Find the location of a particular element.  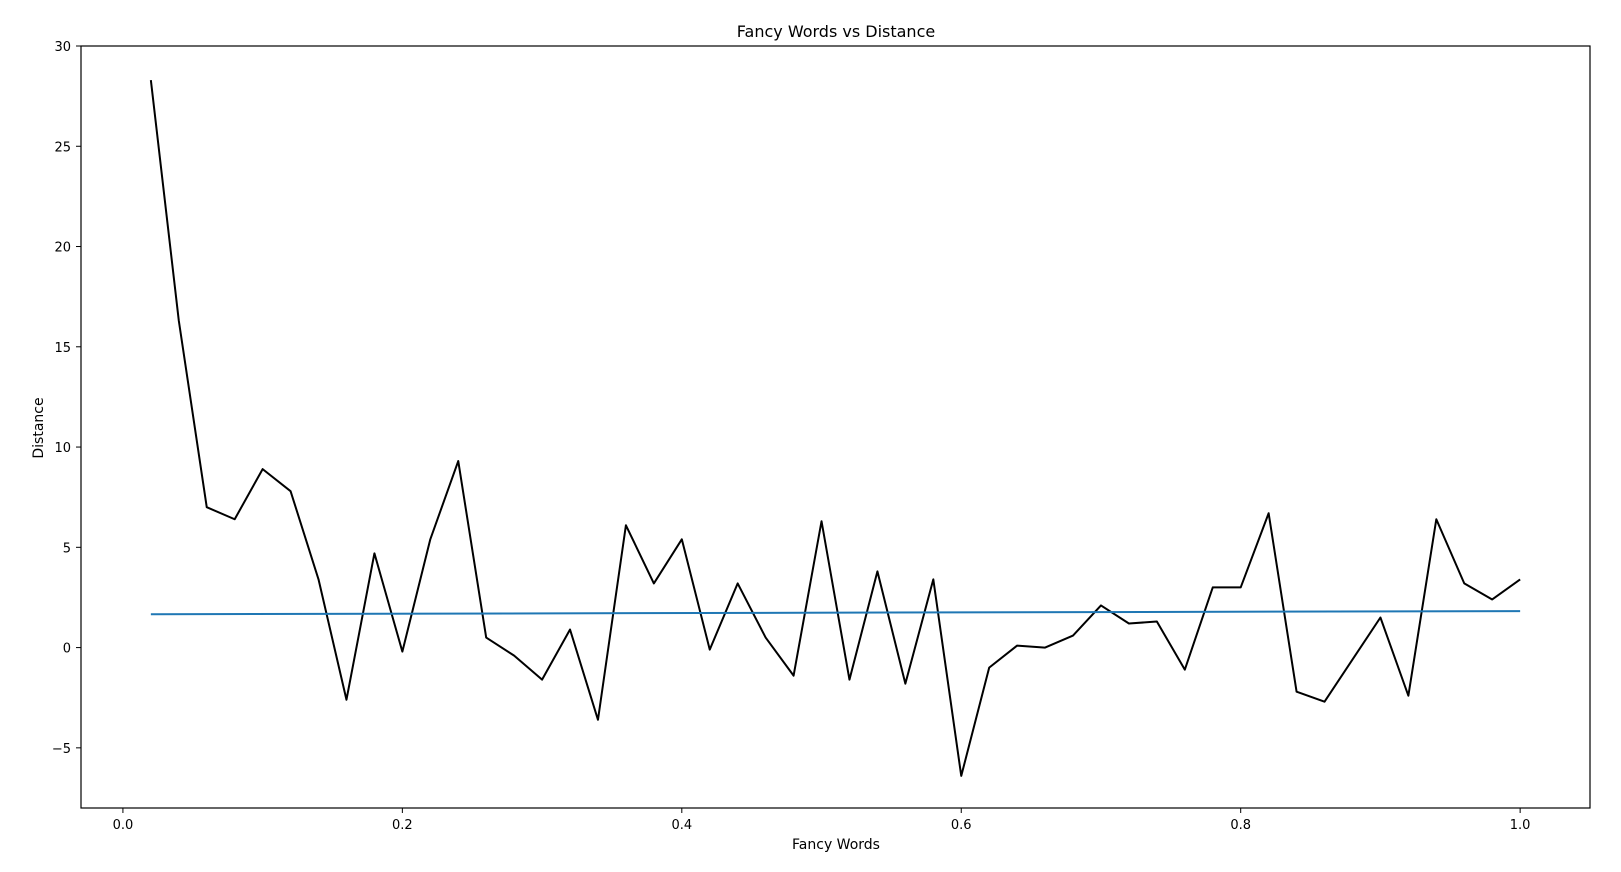

y-tick-label: 25 is located at coordinates (62, 147).